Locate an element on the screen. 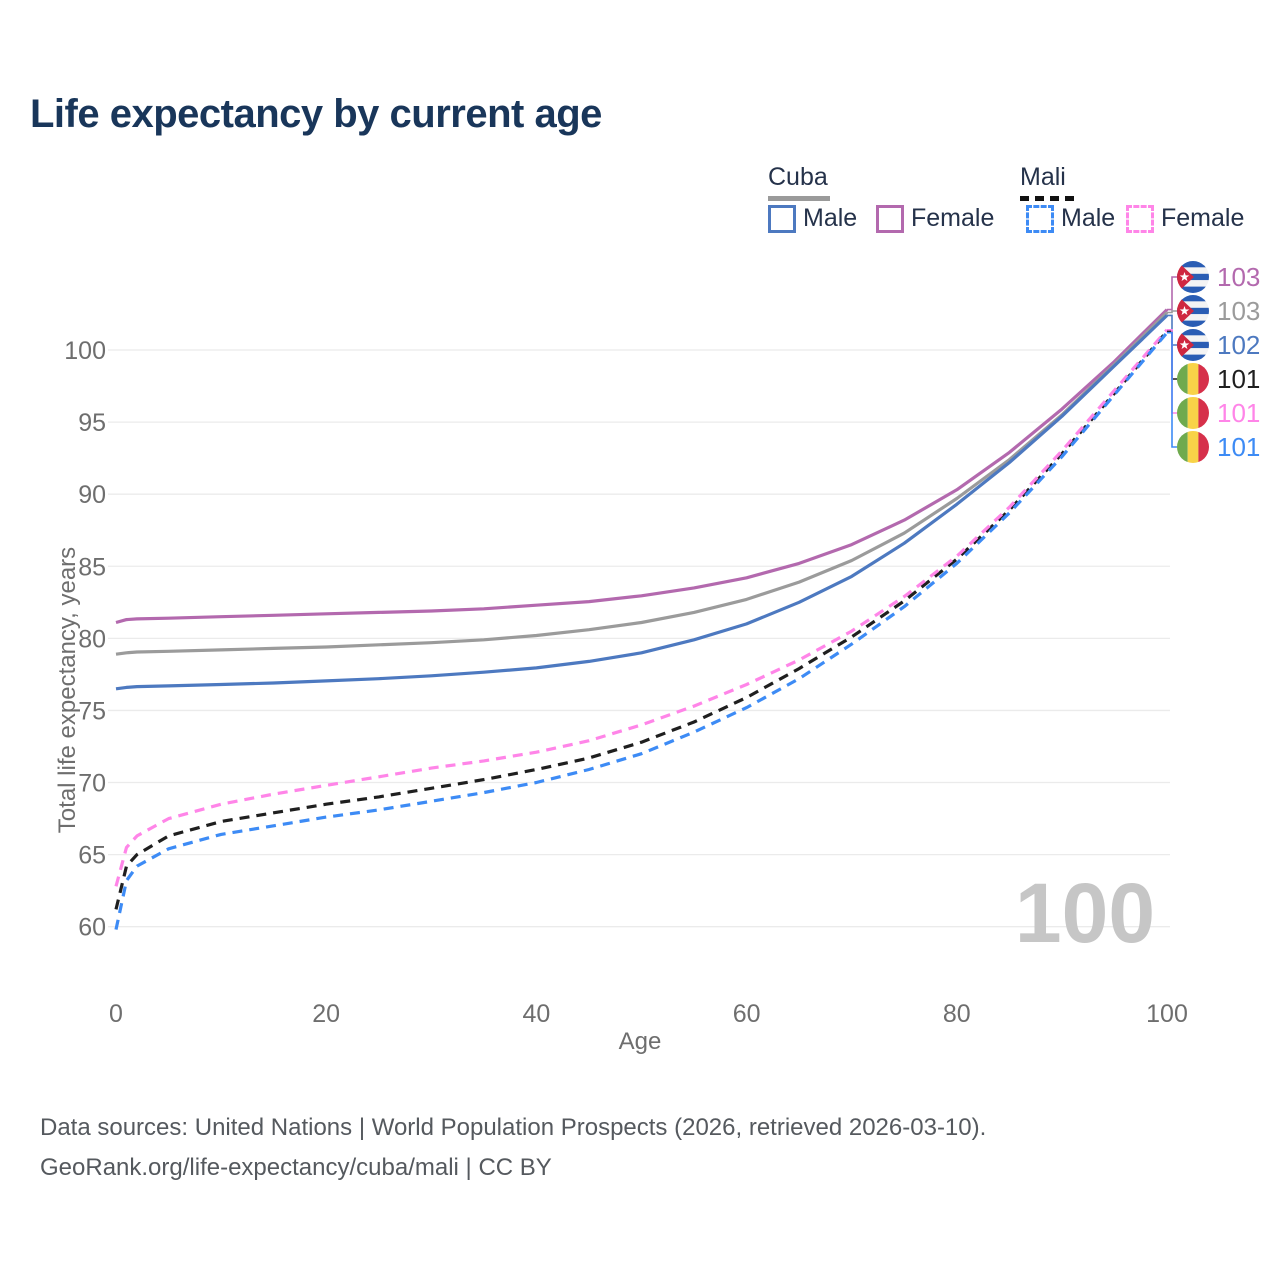 The width and height of the screenshot is (1280, 1280). x-tick-label: 60 is located at coordinates (747, 1014).